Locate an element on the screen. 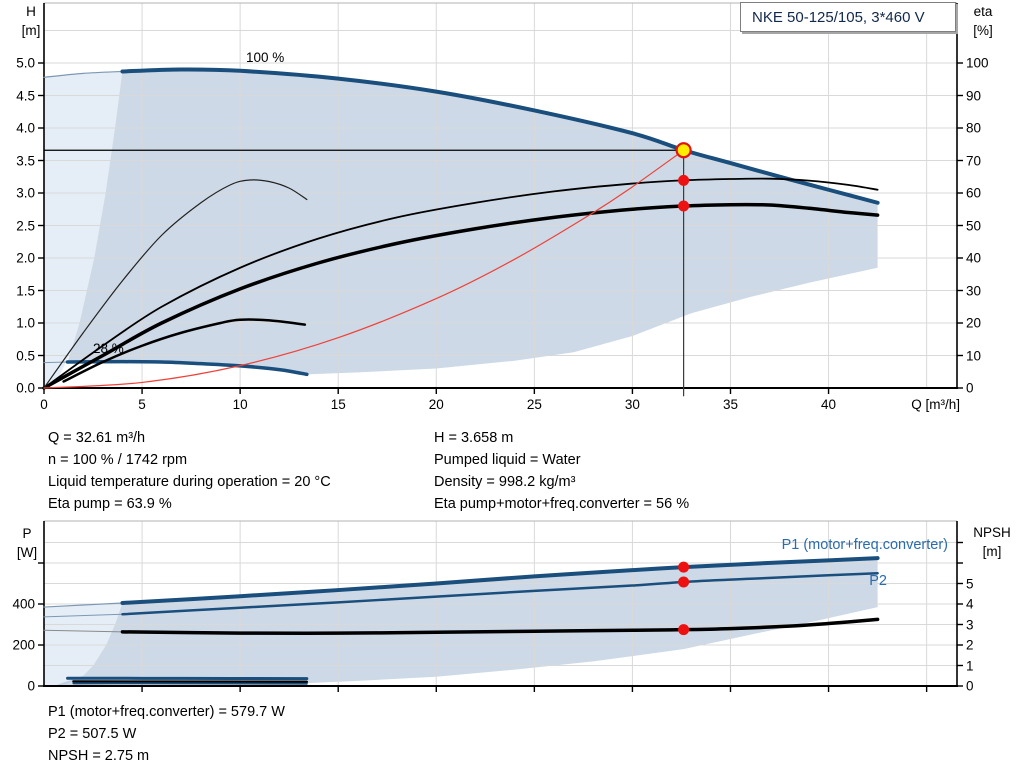  p2-curve is located at coordinates (500, 594).